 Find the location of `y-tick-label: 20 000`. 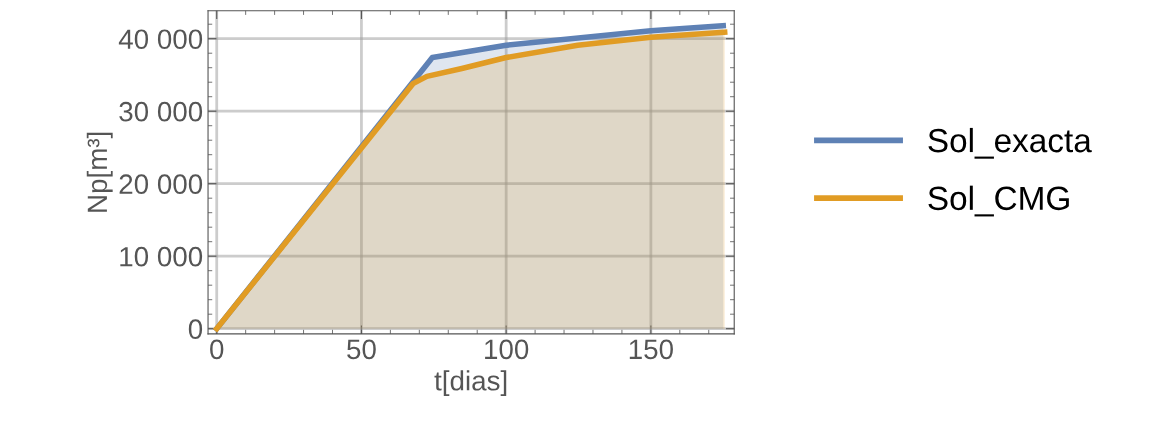

y-tick-label: 20 000 is located at coordinates (161, 184).